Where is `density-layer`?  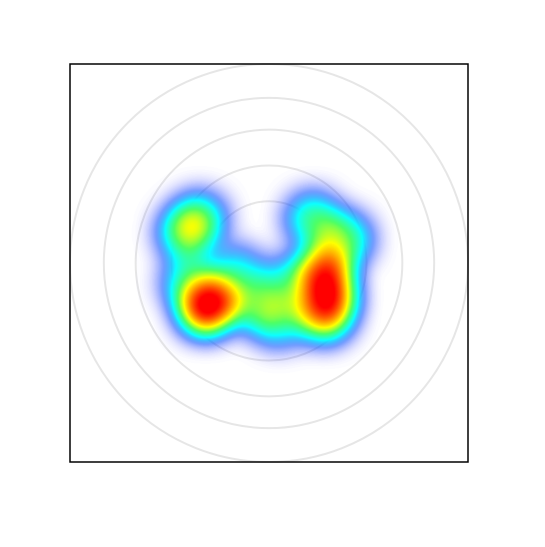 density-layer is located at coordinates (265, 270).